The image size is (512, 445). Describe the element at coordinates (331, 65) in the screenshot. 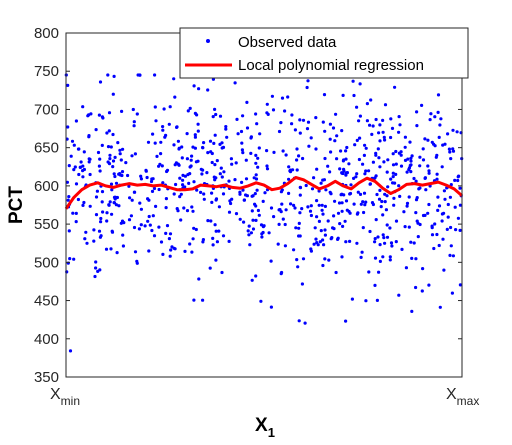

I see `legend-label-regression: Local polynomial regression` at that location.